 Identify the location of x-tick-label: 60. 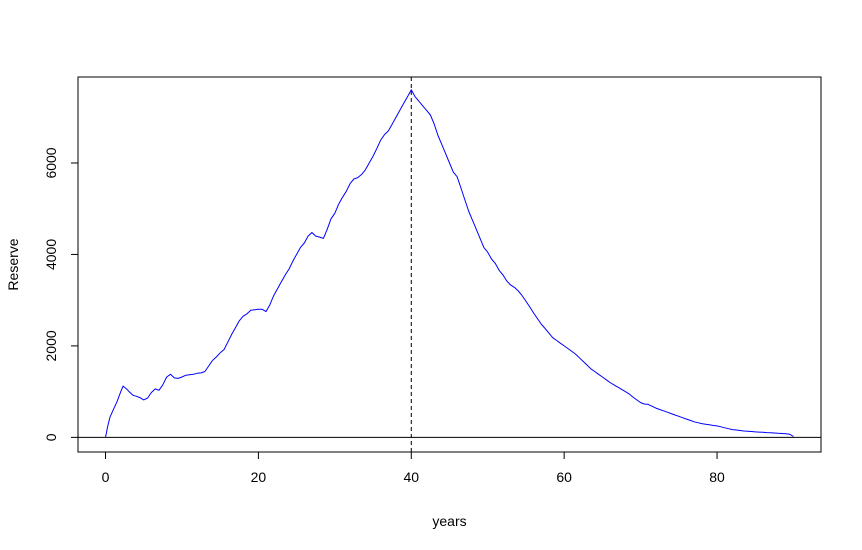
(564, 477).